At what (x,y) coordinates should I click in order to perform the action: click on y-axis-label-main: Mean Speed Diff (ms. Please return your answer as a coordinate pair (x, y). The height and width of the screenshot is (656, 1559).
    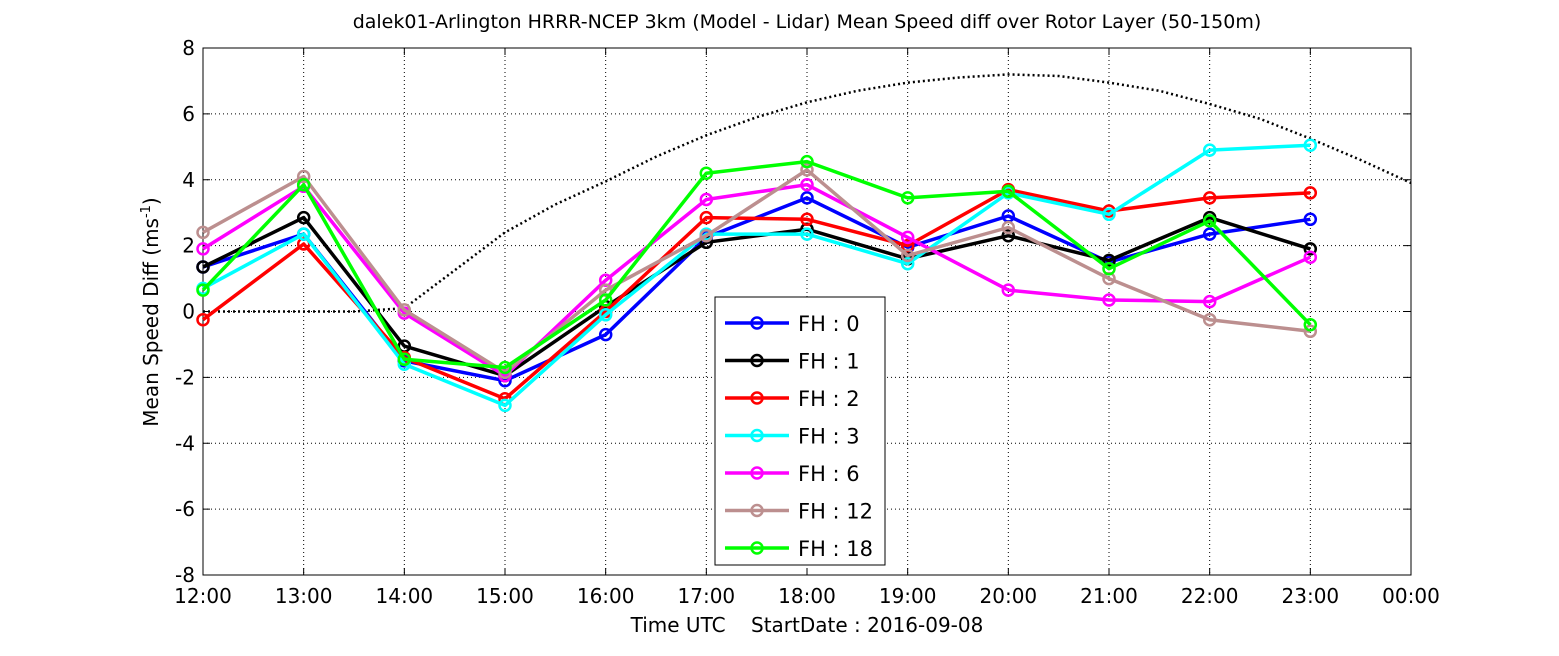
    Looking at the image, I should click on (151, 322).